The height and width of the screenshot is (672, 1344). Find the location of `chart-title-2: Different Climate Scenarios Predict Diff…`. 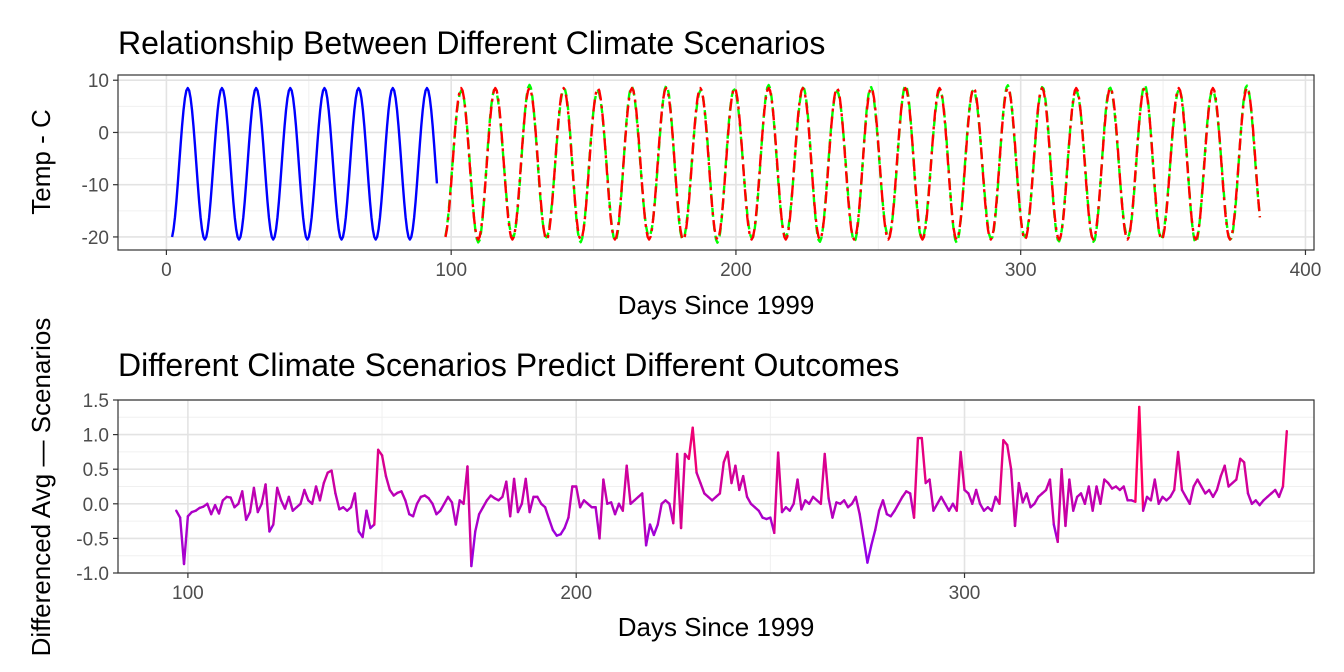

chart-title-2: Different Climate Scenarios Predict Diff… is located at coordinates (508, 365).